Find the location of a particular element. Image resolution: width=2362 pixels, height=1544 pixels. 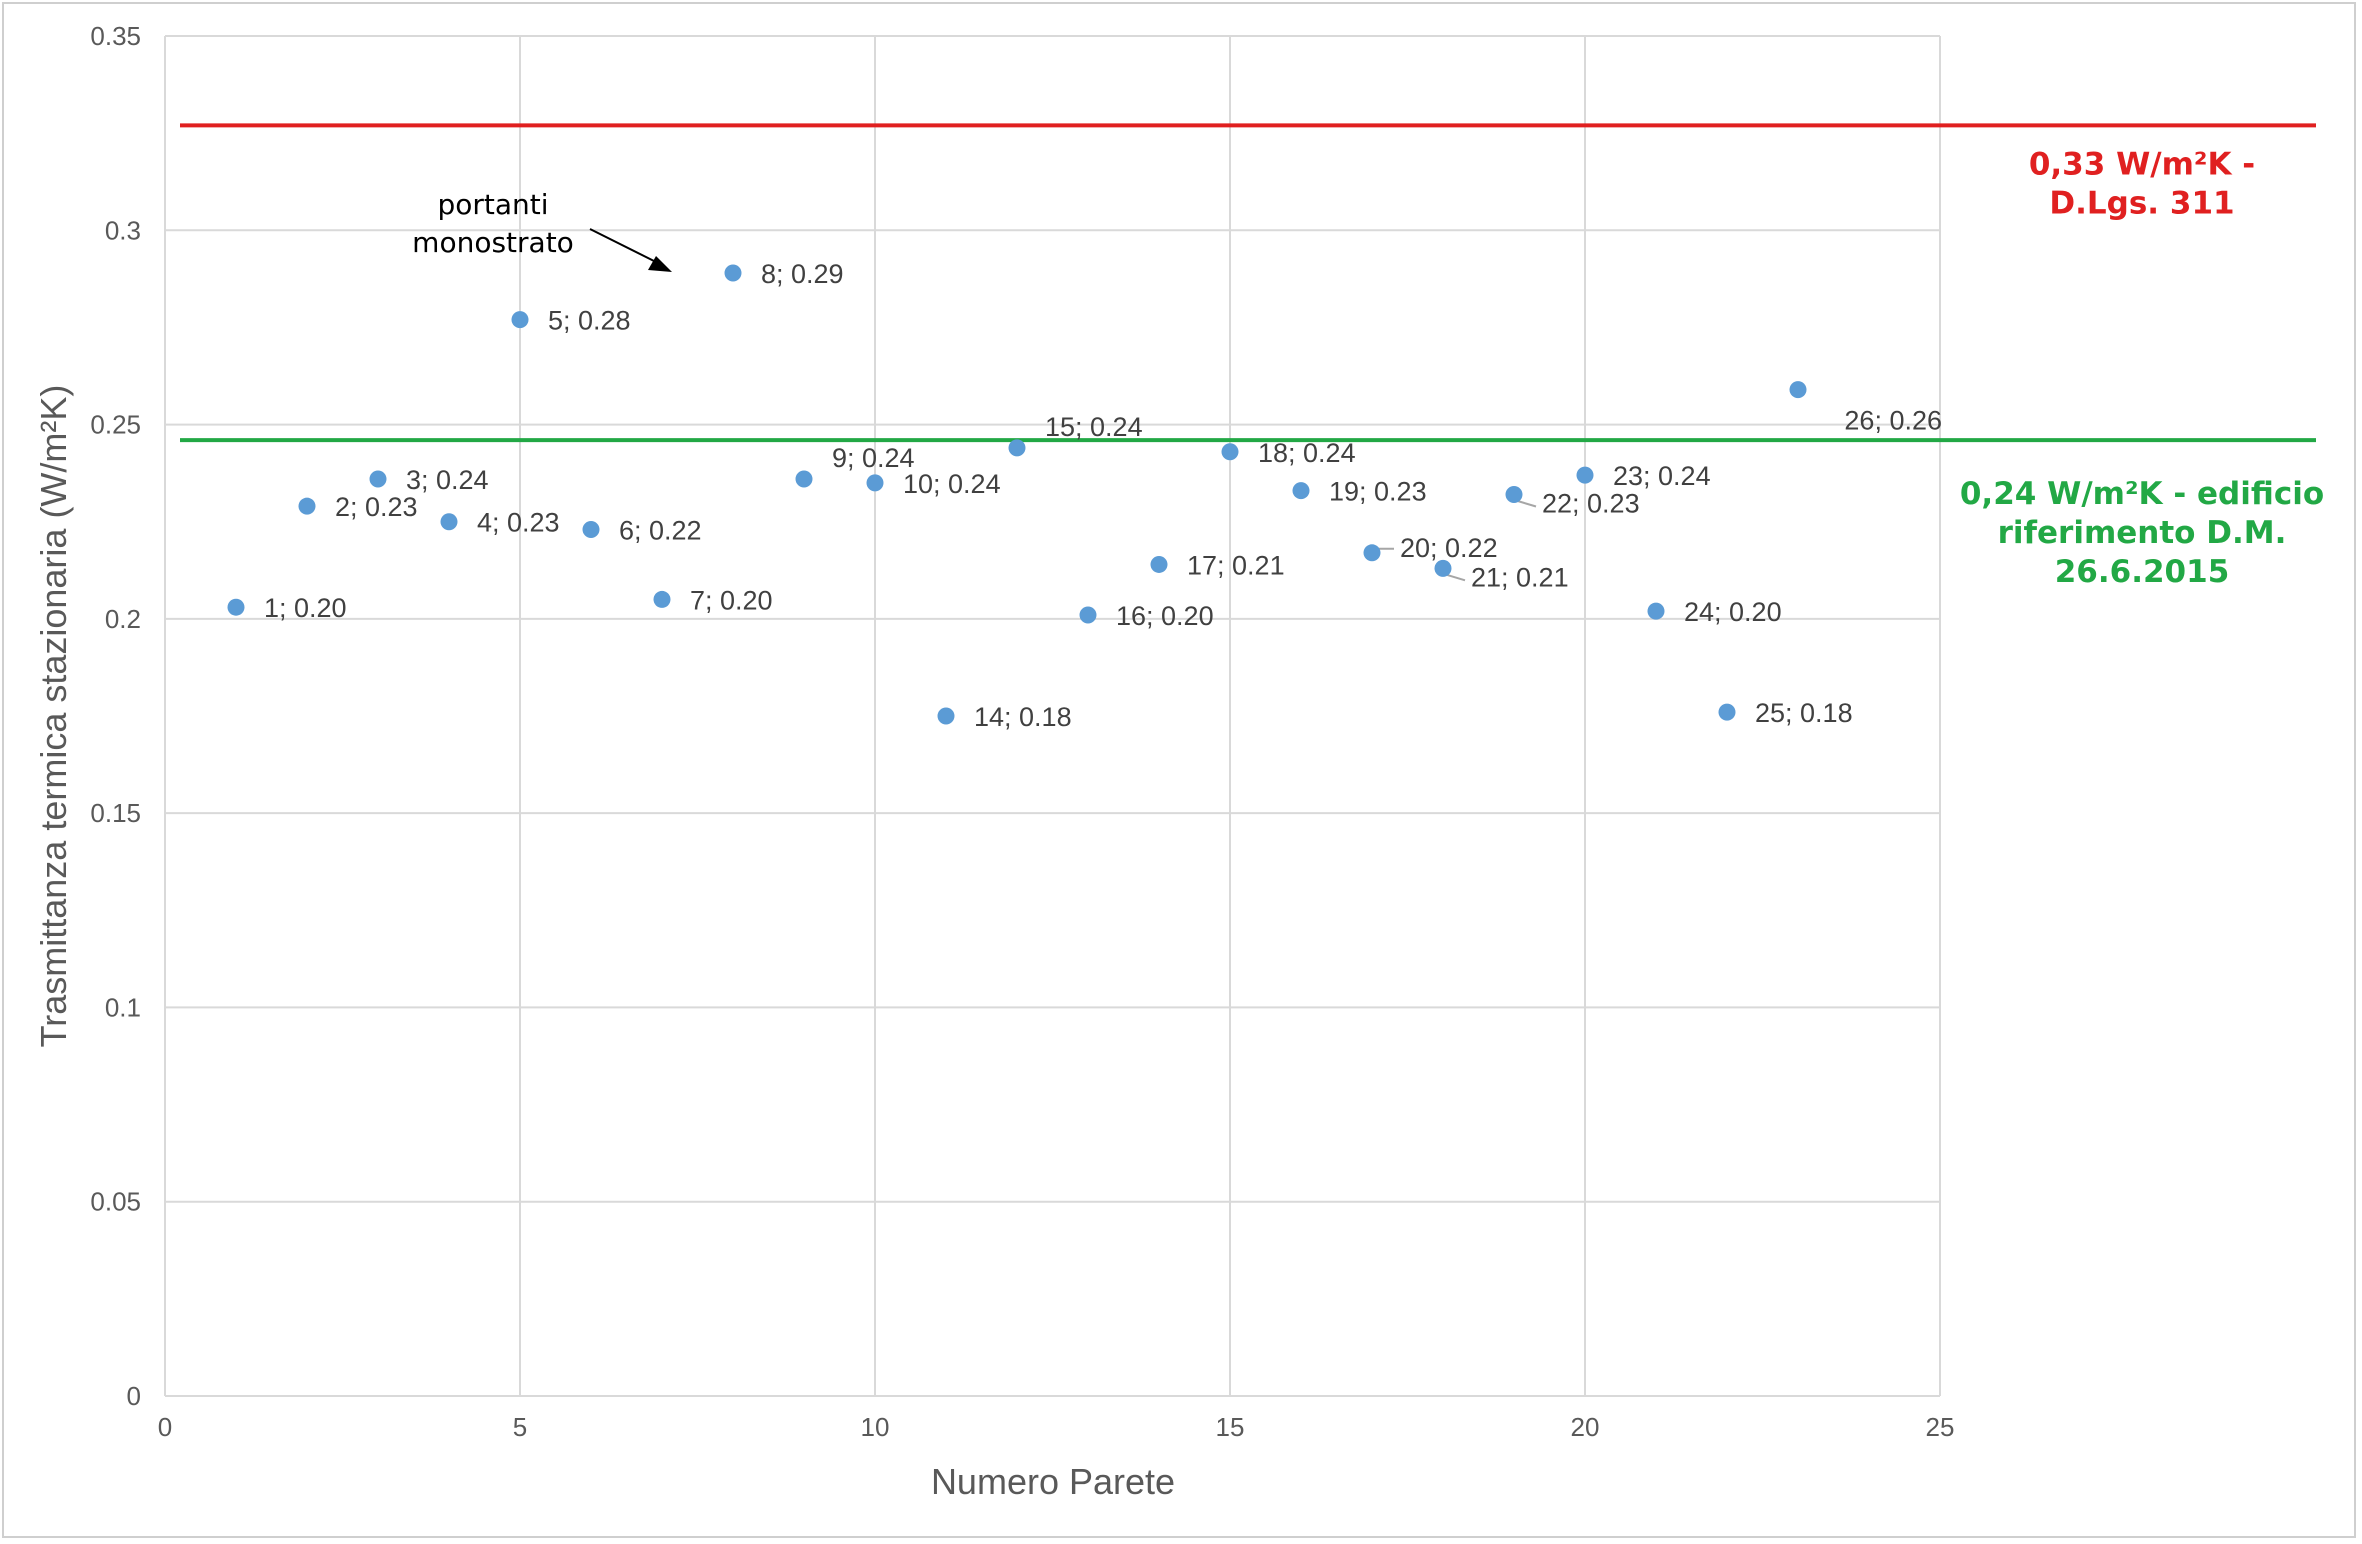

y-axis-label: Trasmittanza termica stazionaria (W/m²K) is located at coordinates (53, 716).